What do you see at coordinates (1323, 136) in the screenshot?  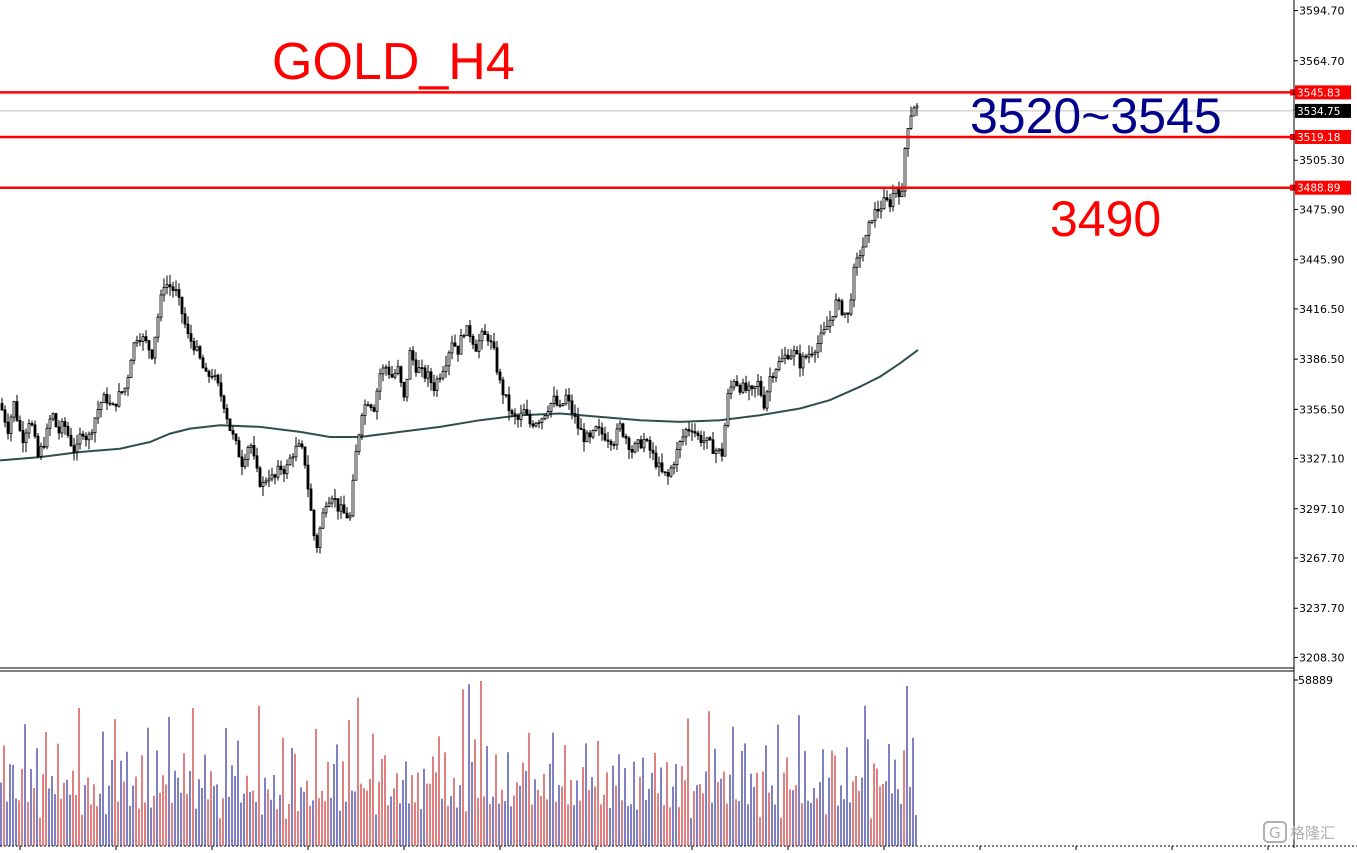 I see `price-level-tag` at bounding box center [1323, 136].